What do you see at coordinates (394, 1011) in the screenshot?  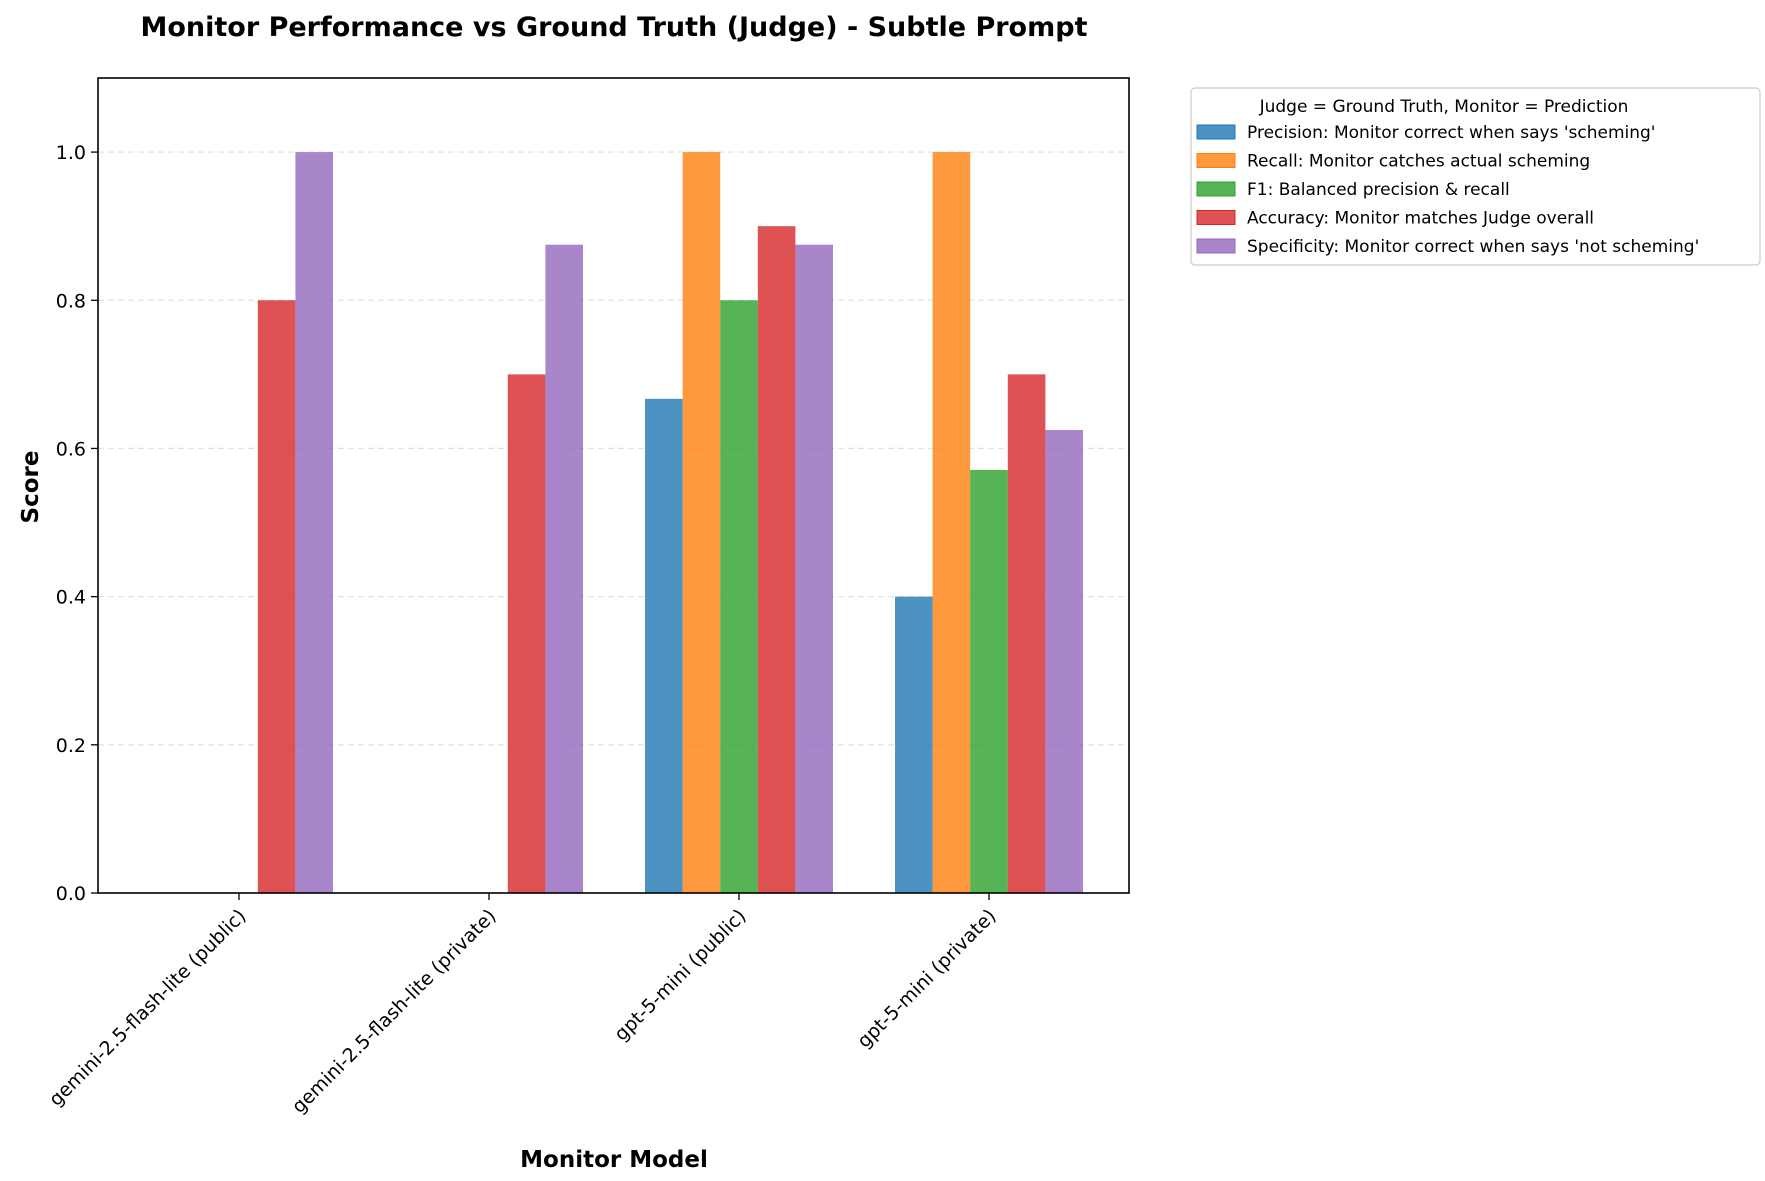 I see `x-tick-label: gemini-2.5-flash-lite (private)` at bounding box center [394, 1011].